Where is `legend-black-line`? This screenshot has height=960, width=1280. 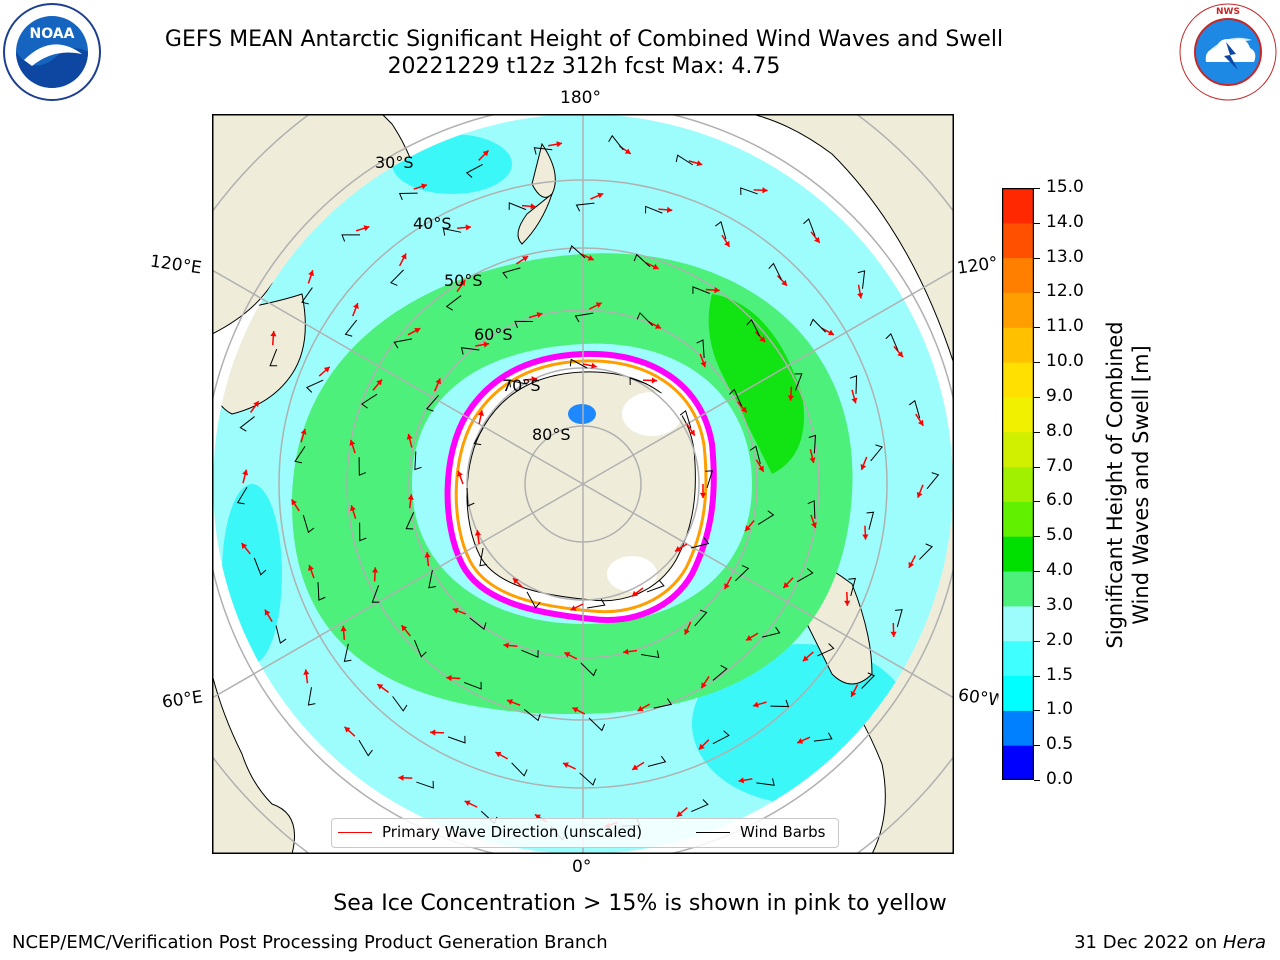 legend-black-line is located at coordinates (713, 832).